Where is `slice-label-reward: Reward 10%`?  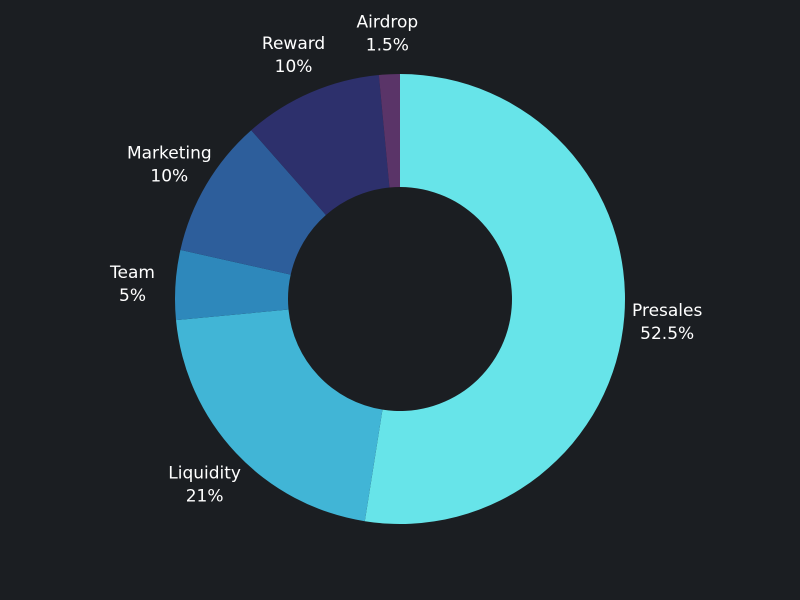
slice-label-reward: Reward 10% is located at coordinates (293, 55).